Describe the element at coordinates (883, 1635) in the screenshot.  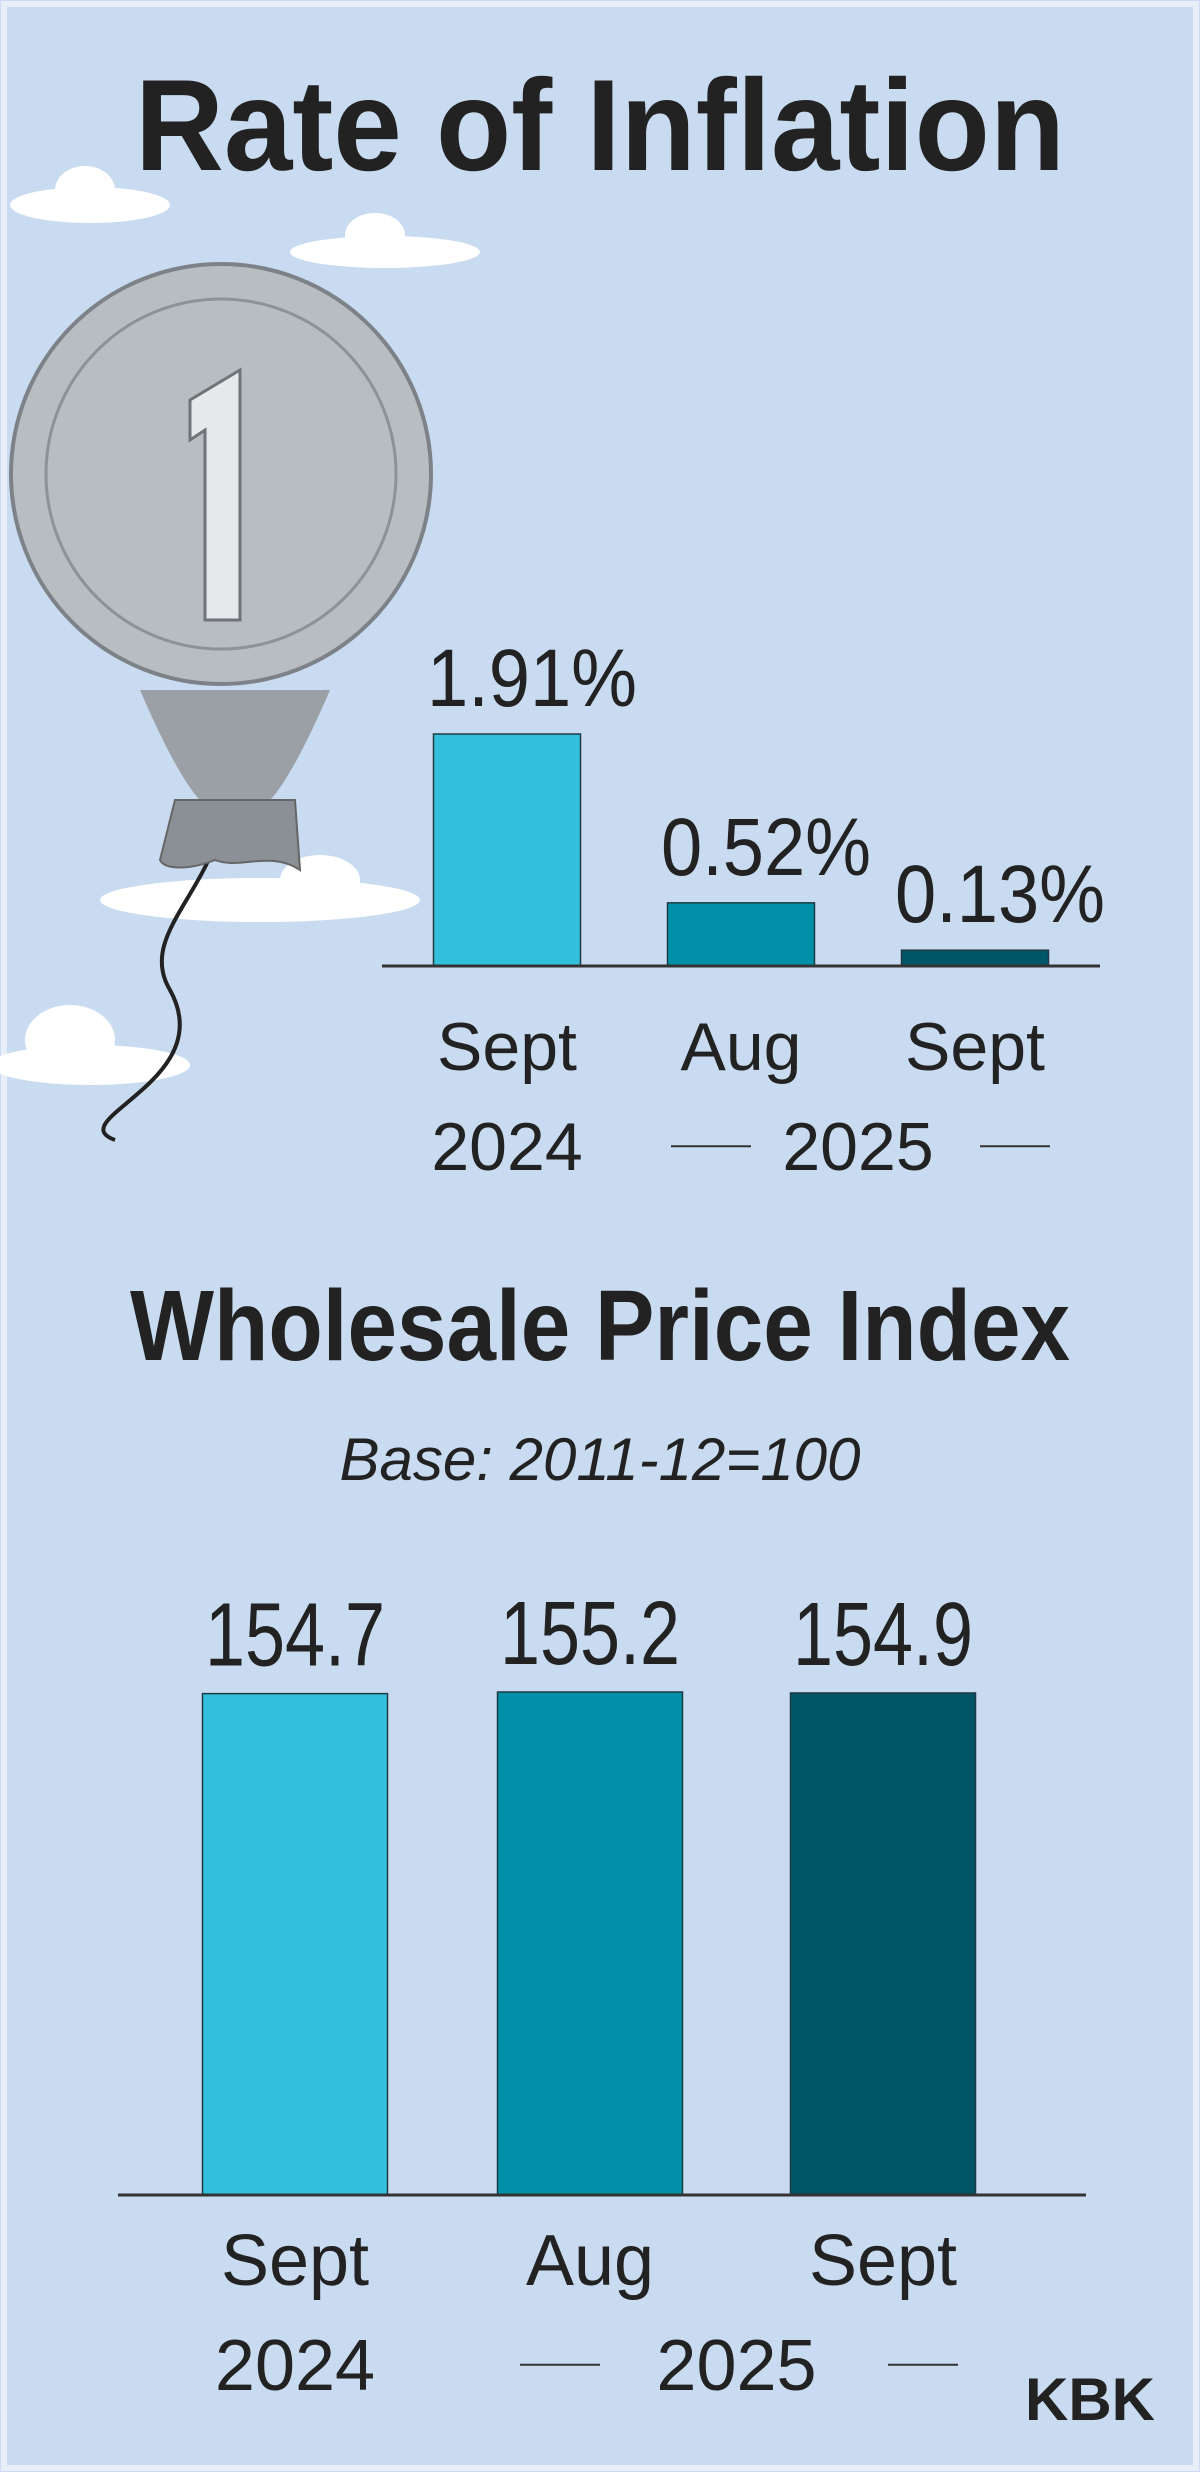
I see `value-label: 154.9` at that location.